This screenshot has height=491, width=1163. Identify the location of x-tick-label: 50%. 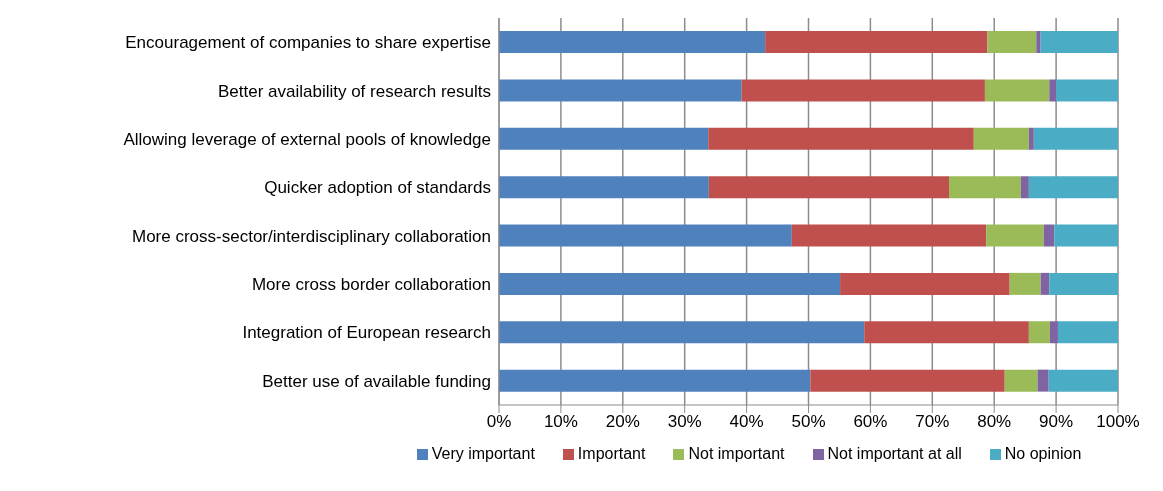
(808, 422).